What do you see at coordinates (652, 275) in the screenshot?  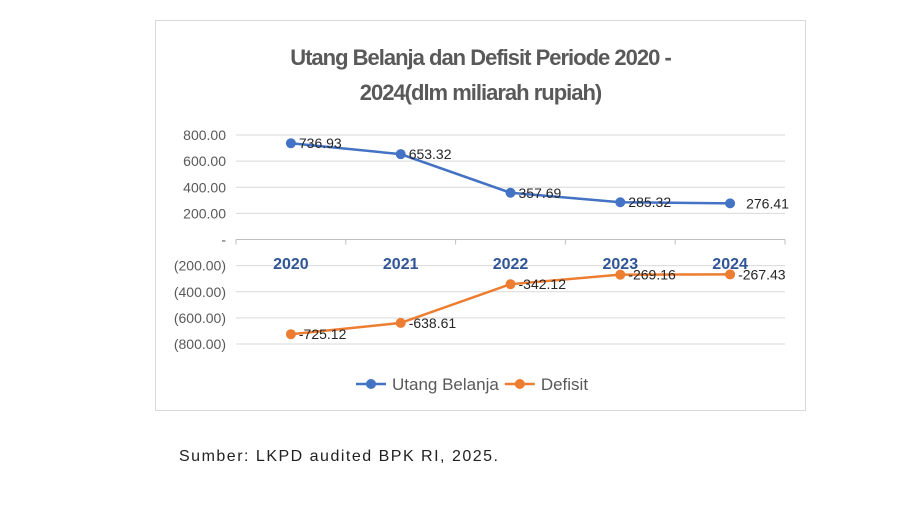 I see `data-label: -269.16` at bounding box center [652, 275].